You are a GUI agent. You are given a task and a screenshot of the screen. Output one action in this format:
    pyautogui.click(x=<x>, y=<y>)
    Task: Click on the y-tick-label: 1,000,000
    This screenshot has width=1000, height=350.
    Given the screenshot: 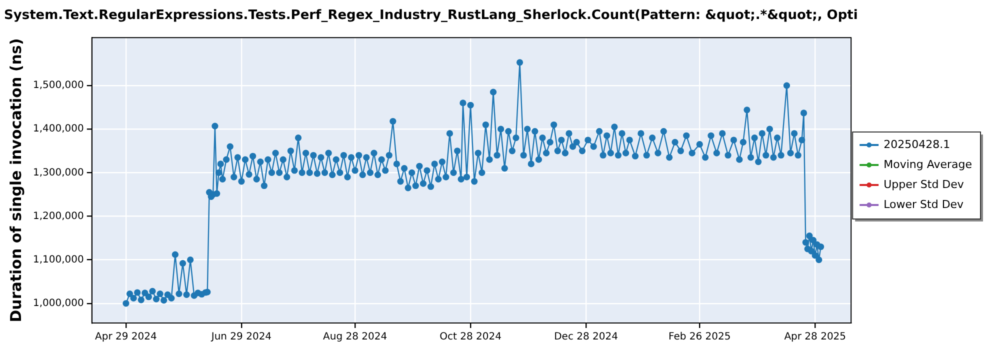 What is the action you would take?
    pyautogui.click(x=58, y=303)
    